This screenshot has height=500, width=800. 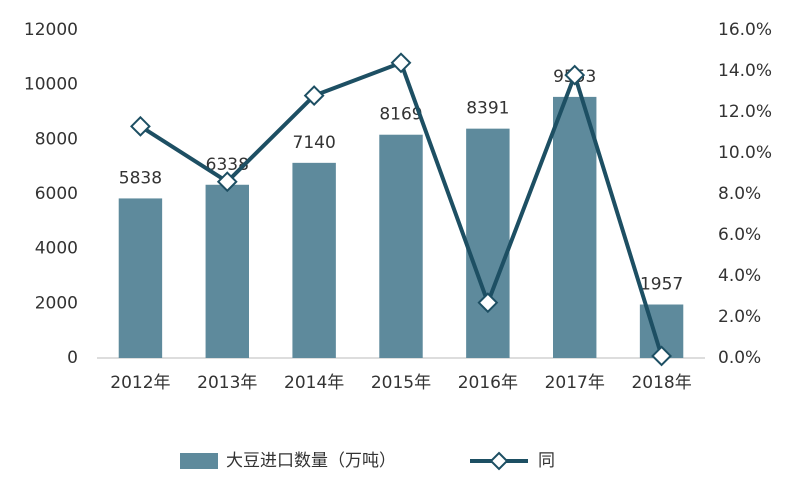 What do you see at coordinates (56, 139) in the screenshot?
I see `y-tick-label: 8000` at bounding box center [56, 139].